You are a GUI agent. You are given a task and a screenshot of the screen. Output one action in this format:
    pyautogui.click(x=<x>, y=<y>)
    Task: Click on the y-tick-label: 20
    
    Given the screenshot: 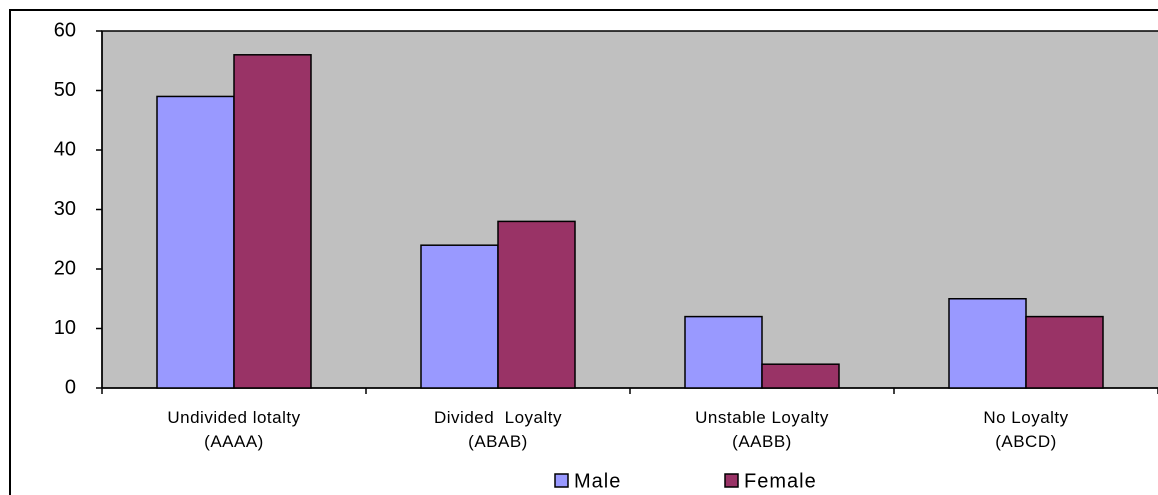 What is the action you would take?
    pyautogui.click(x=65, y=268)
    